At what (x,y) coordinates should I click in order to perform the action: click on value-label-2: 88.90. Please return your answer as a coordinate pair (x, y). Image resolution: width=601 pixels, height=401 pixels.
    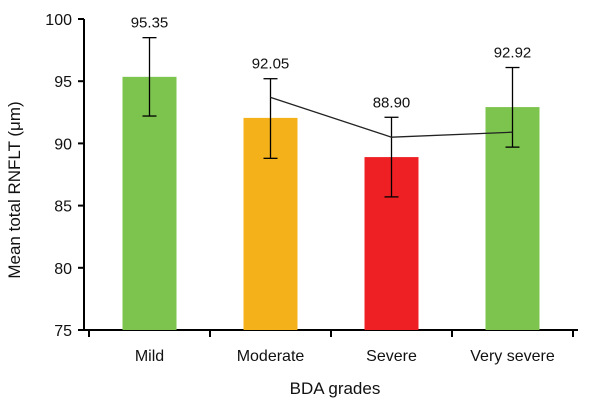
    Looking at the image, I should click on (392, 102).